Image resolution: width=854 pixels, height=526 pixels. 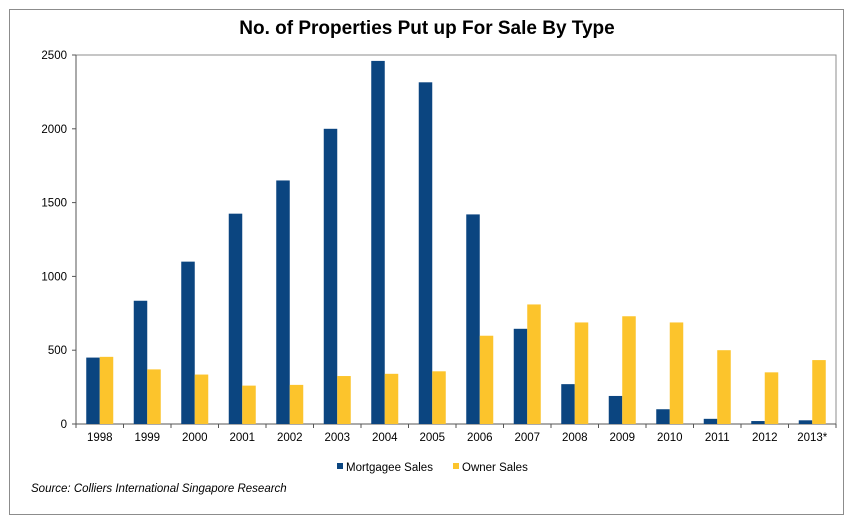 I want to click on y-tick-label: 1500, so click(x=54, y=204).